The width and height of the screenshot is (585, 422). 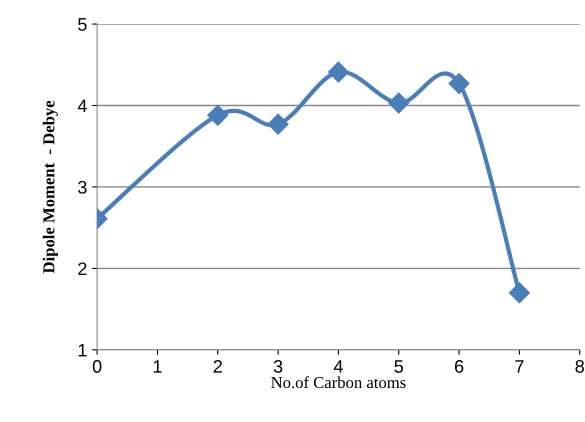 What do you see at coordinates (82, 268) in the screenshot?
I see `y-tick-label: 2` at bounding box center [82, 268].